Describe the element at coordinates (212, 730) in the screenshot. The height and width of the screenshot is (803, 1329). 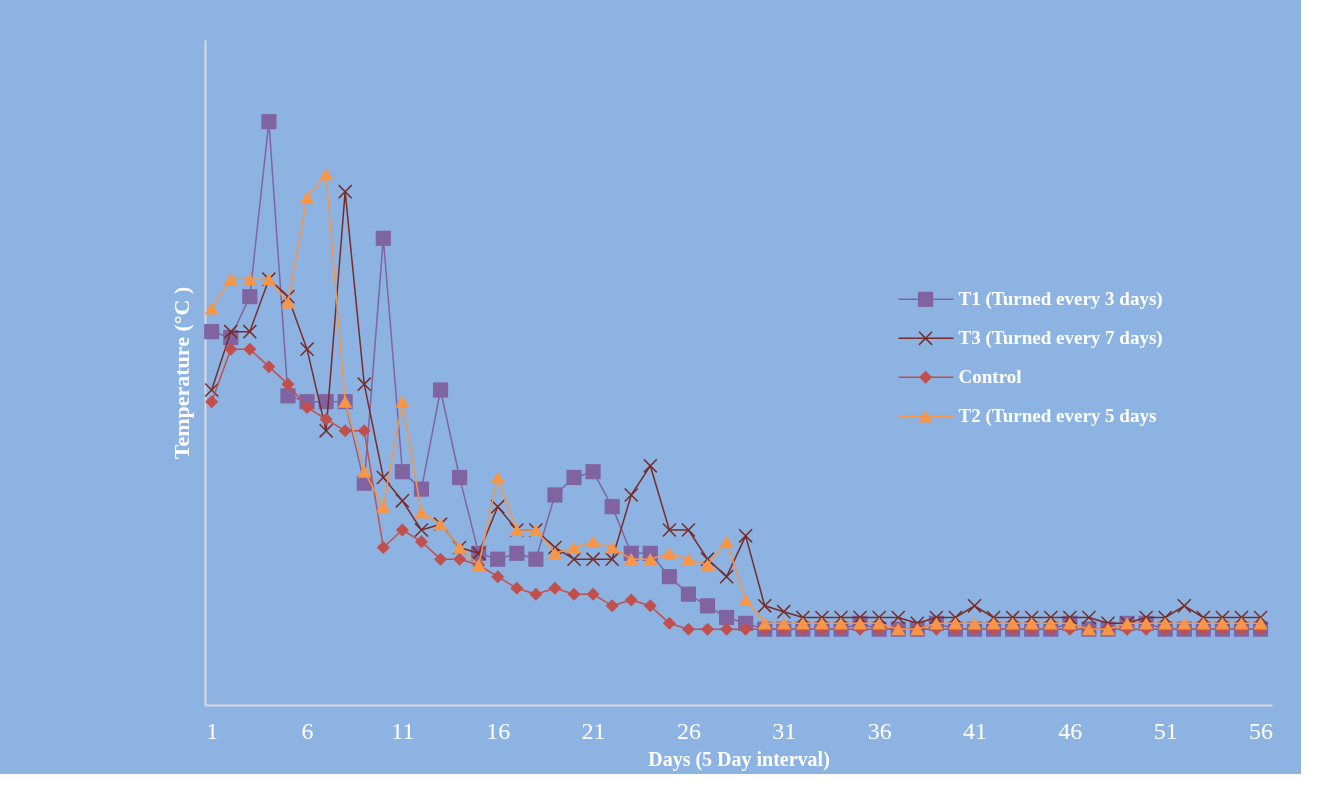
I see `x-tick-label: 1` at that location.